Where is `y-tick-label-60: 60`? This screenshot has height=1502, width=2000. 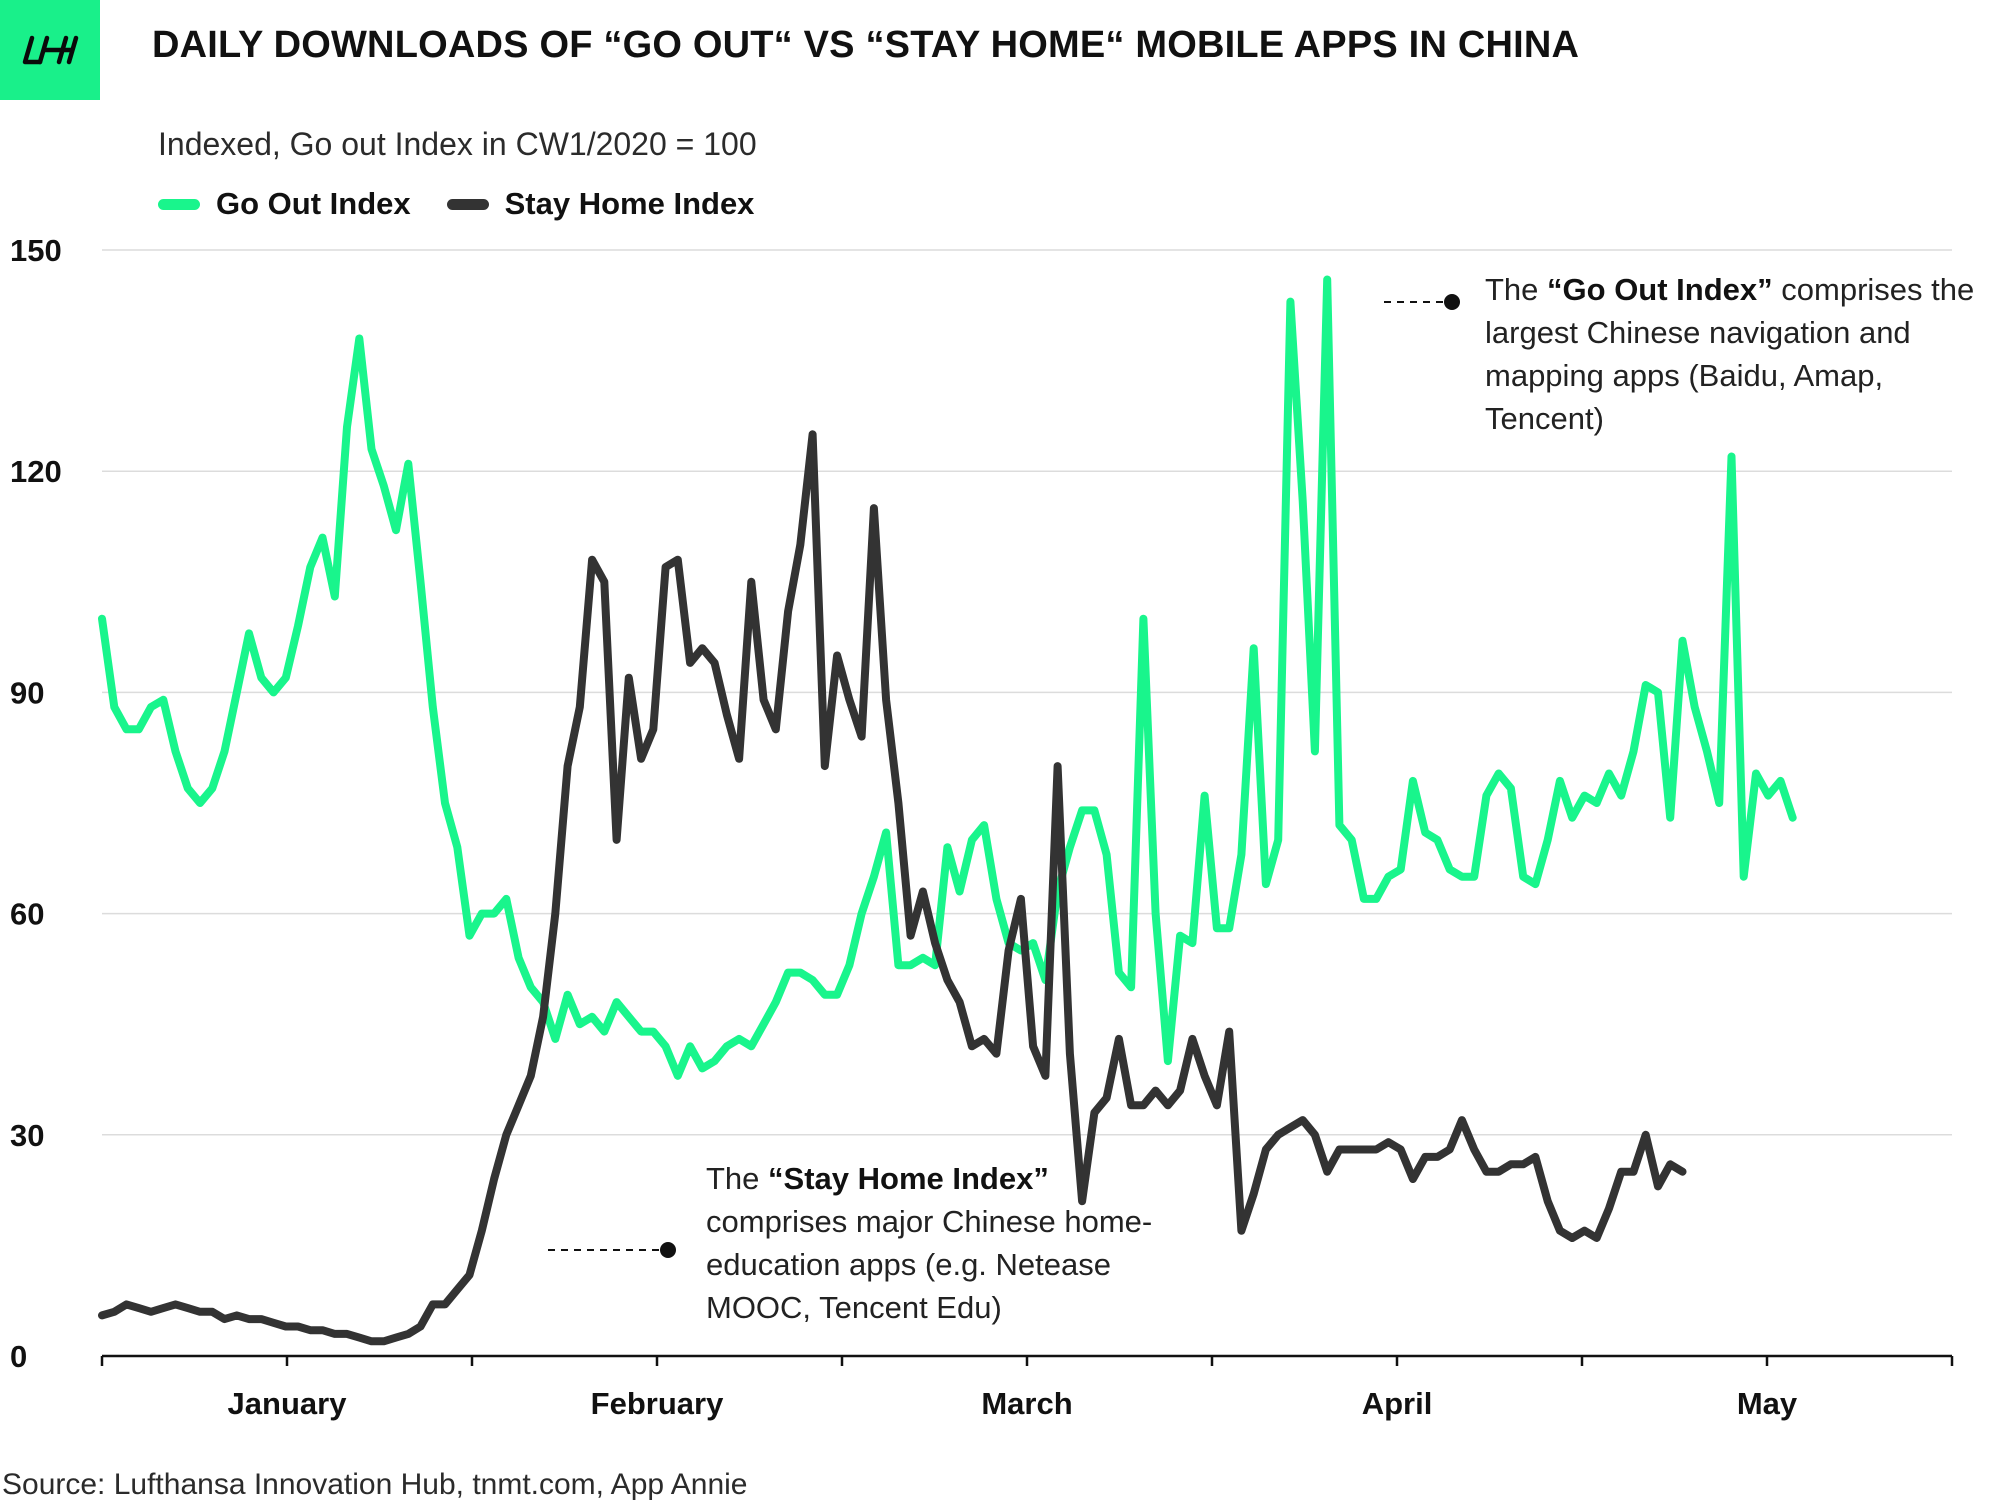 y-tick-label-60: 60 is located at coordinates (27, 914).